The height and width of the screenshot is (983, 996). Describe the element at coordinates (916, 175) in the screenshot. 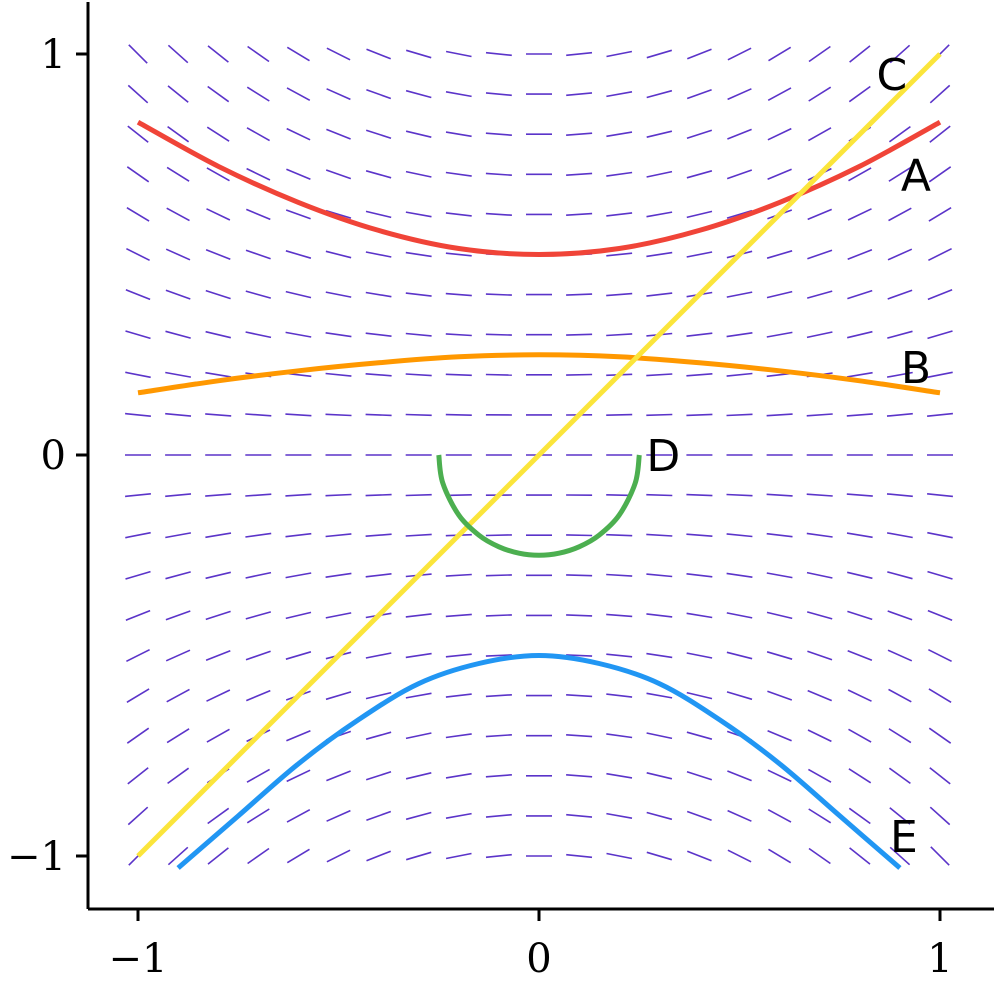

I see `curve-label-a: A` at that location.